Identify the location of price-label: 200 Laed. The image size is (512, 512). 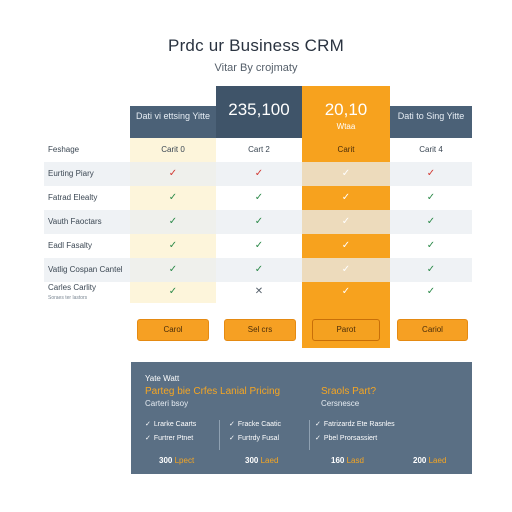
(429, 460).